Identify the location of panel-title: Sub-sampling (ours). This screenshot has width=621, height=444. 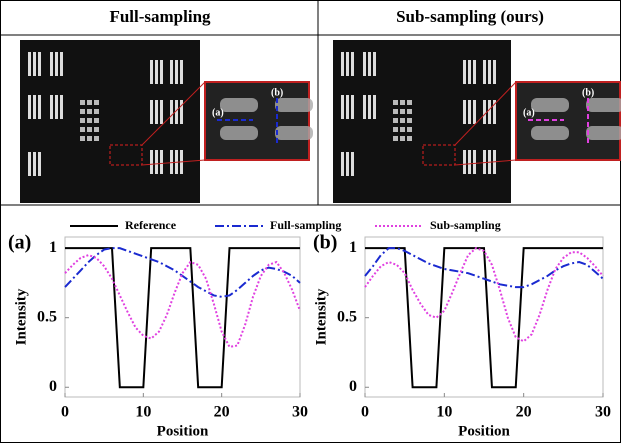
(470, 16).